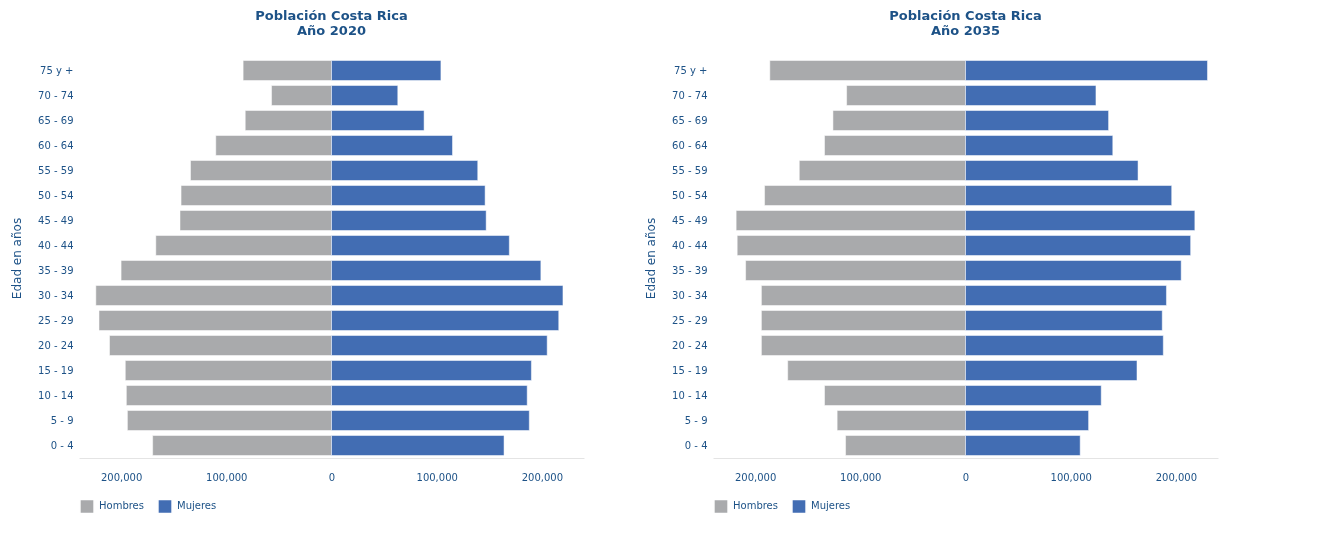 The width and height of the screenshot is (1323, 538). I want to click on chart-title: Población Costa Rica Año 2035, so click(965, 23).